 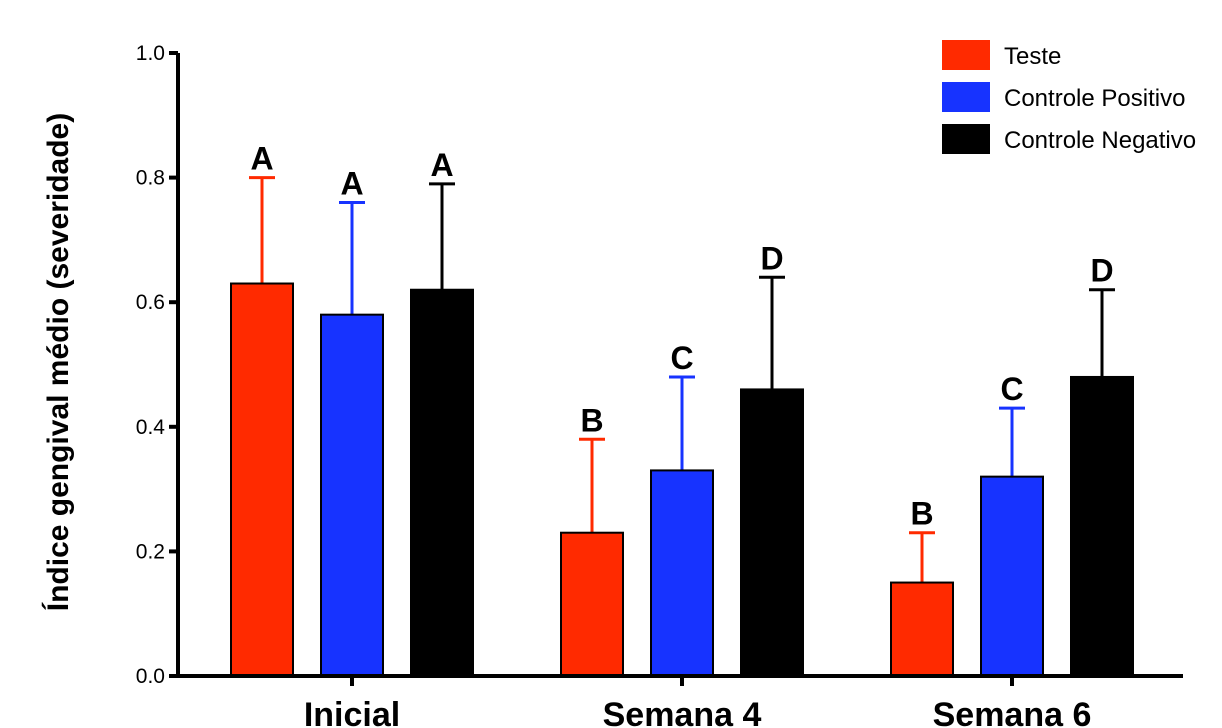 I want to click on y-tick-label: 0.0, so click(x=150, y=676).